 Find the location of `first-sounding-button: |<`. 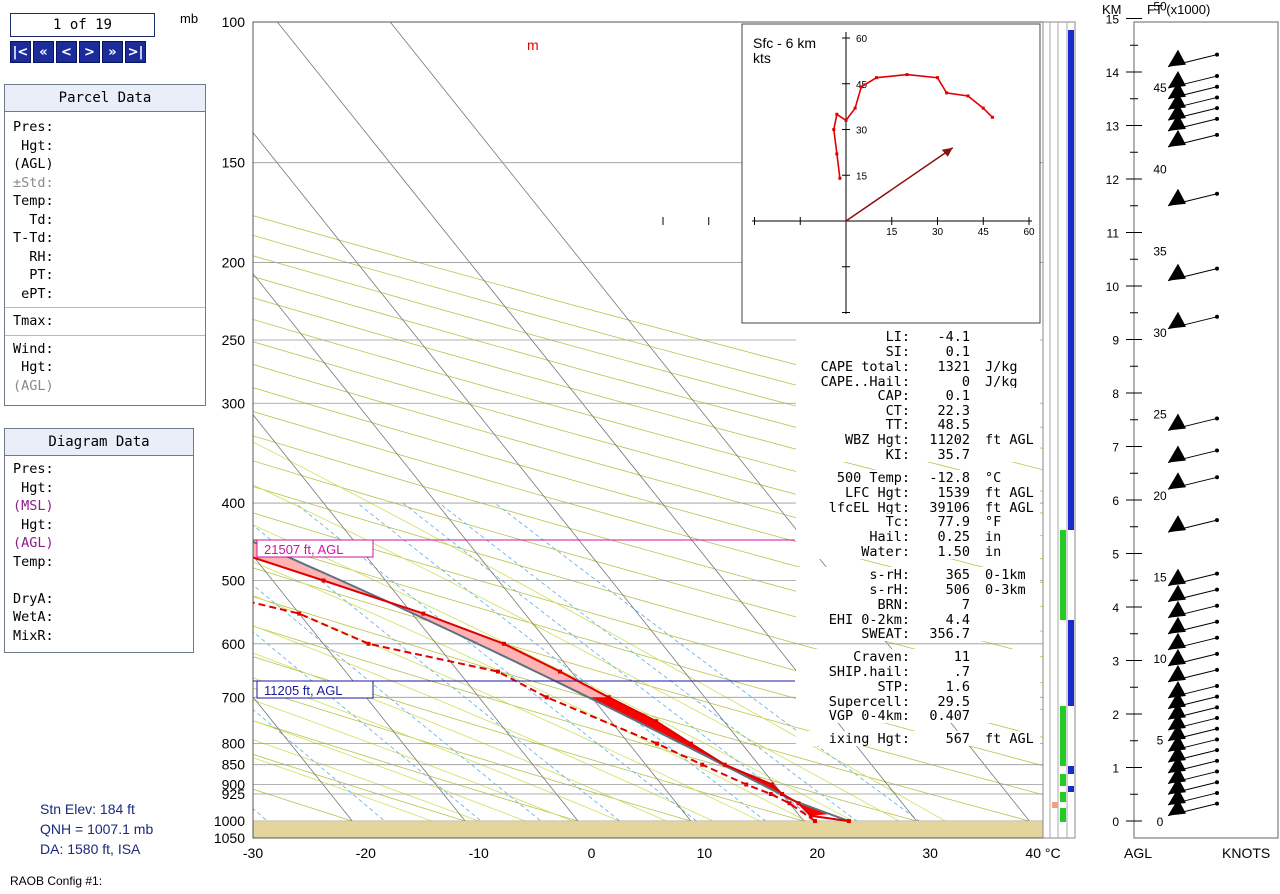

first-sounding-button: |< is located at coordinates (20, 52).